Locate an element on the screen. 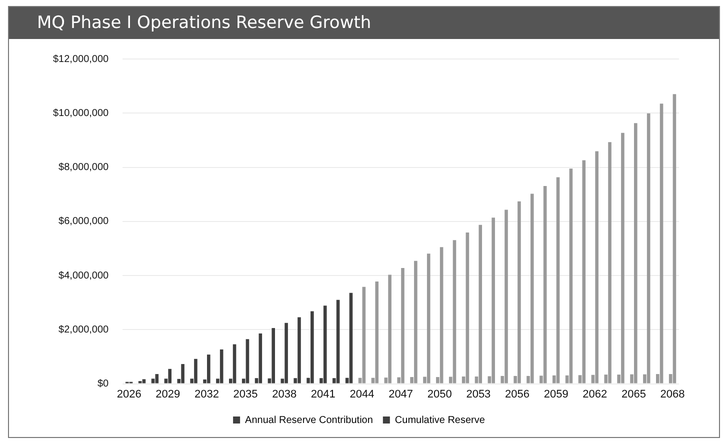 The height and width of the screenshot is (445, 725). legend-label: Cumulative Reserve is located at coordinates (440, 420).